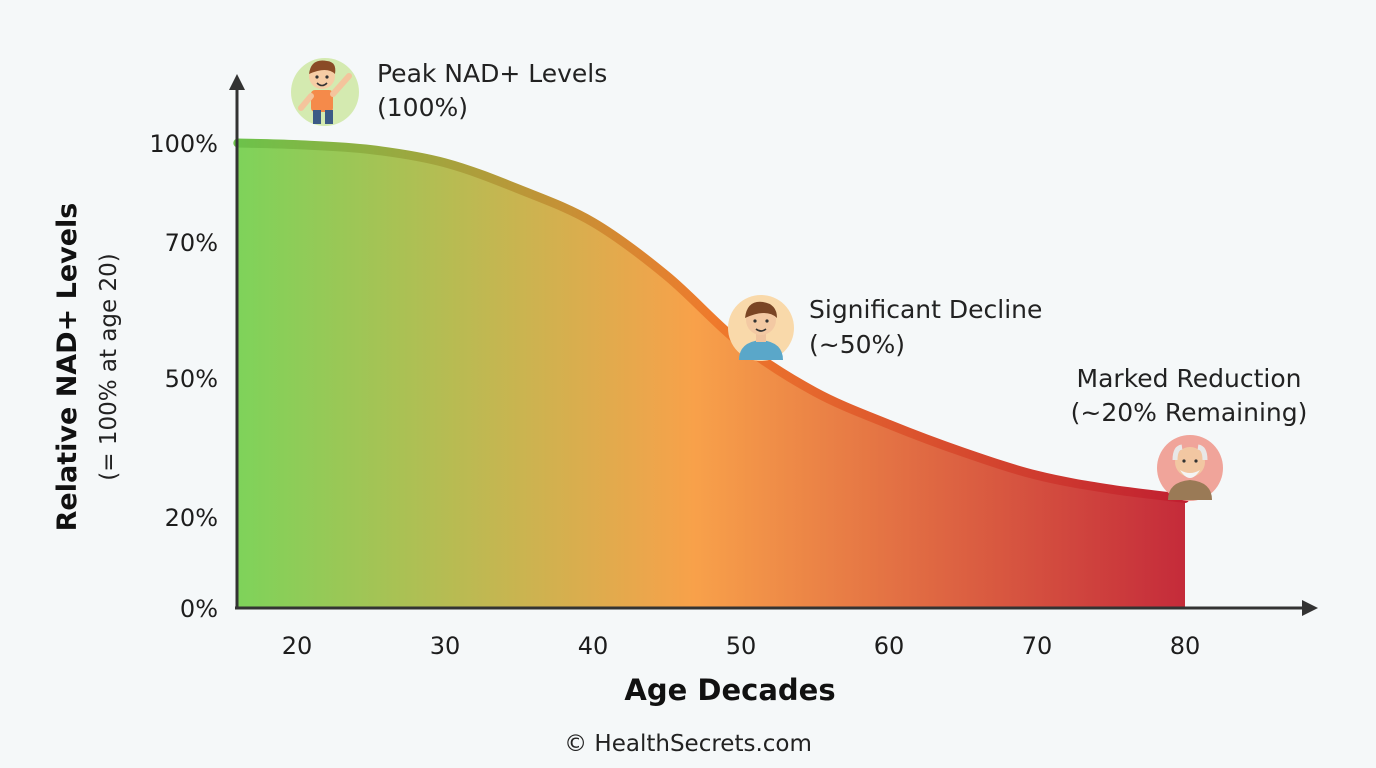 Image resolution: width=1376 pixels, height=768 pixels. What do you see at coordinates (1189, 432) in the screenshot?
I see `annotation-reduction: Marked Reduction (~20% Remaining)` at bounding box center [1189, 432].